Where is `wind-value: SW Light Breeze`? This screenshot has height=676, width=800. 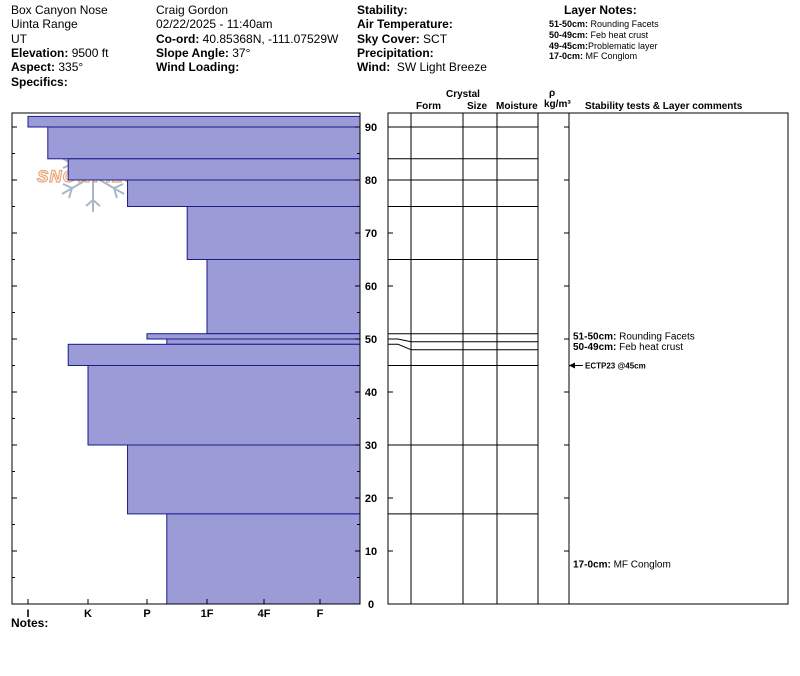 wind-value: SW Light Breeze is located at coordinates (441, 67).